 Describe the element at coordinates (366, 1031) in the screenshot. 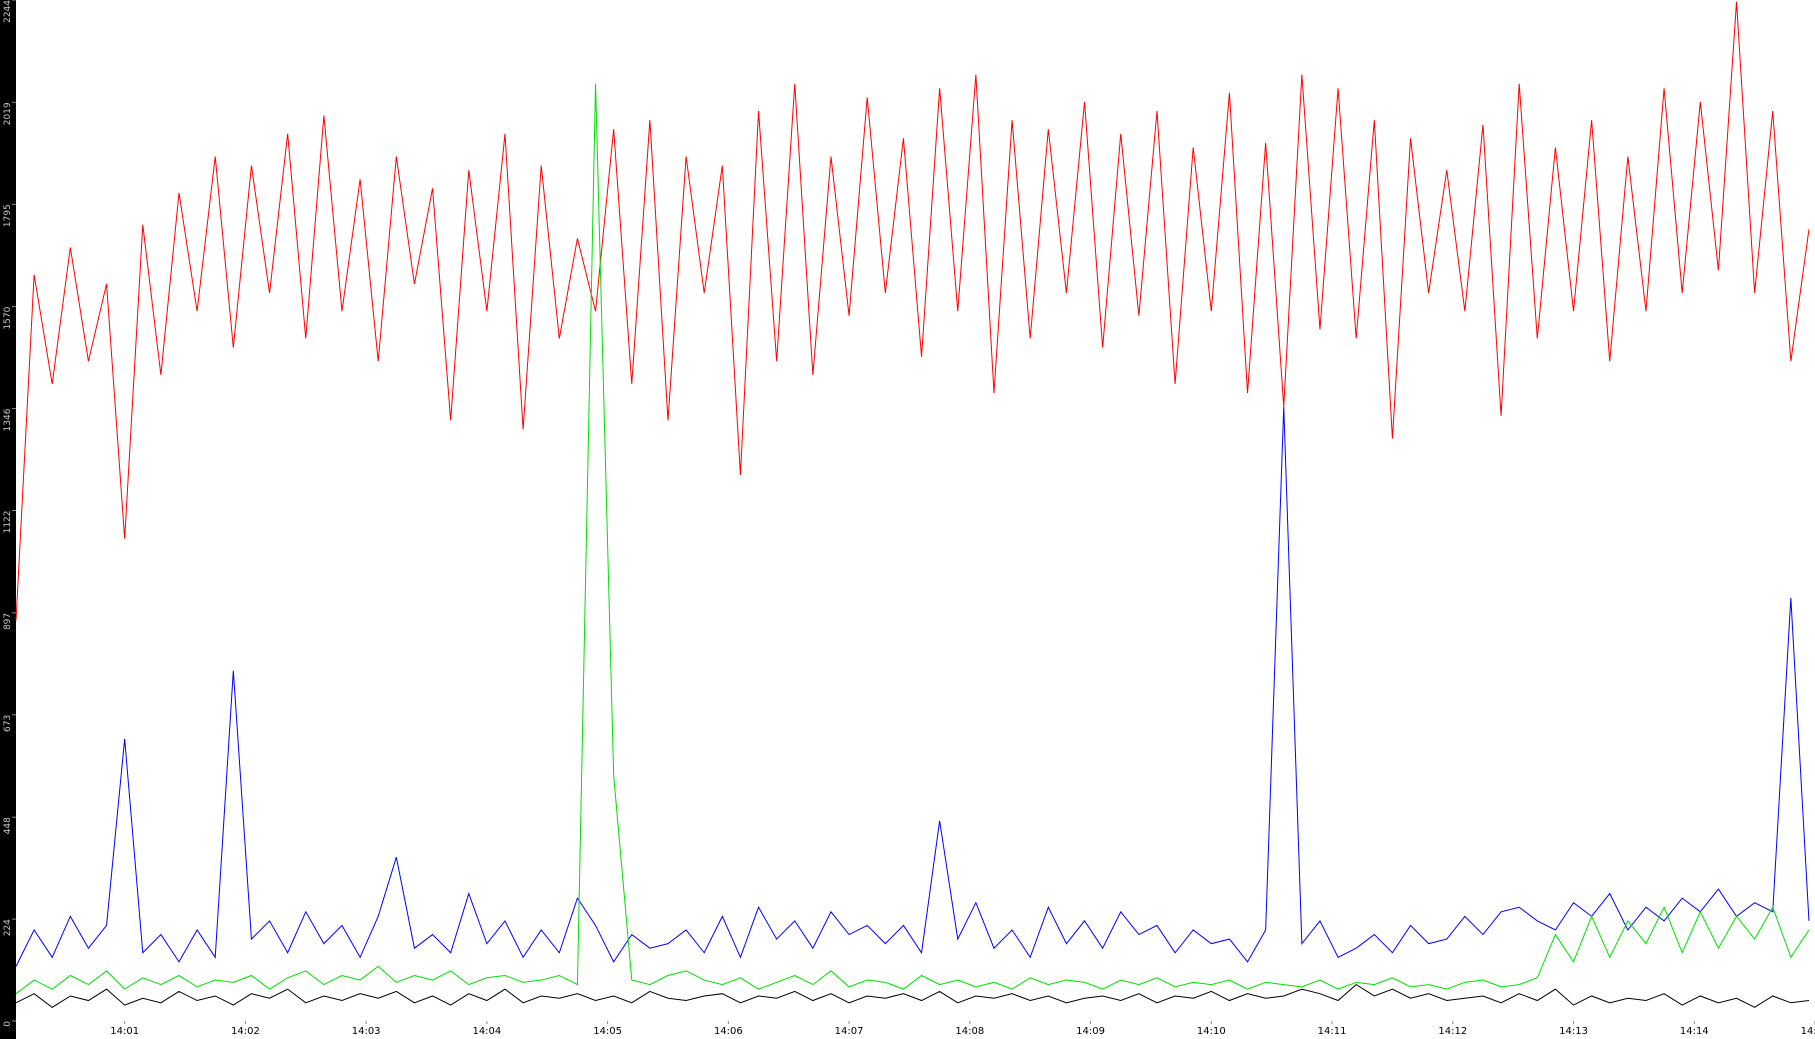

I see `x-tick-label: 14:03` at that location.